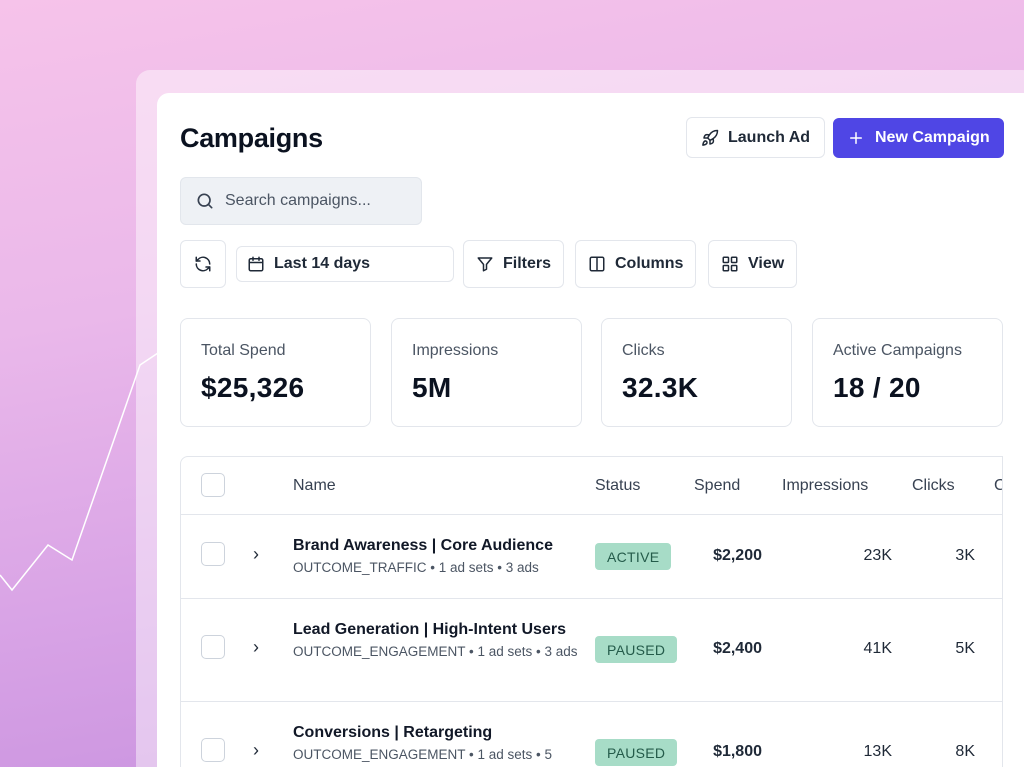  I want to click on spend-cell: $1,800, so click(737, 751).